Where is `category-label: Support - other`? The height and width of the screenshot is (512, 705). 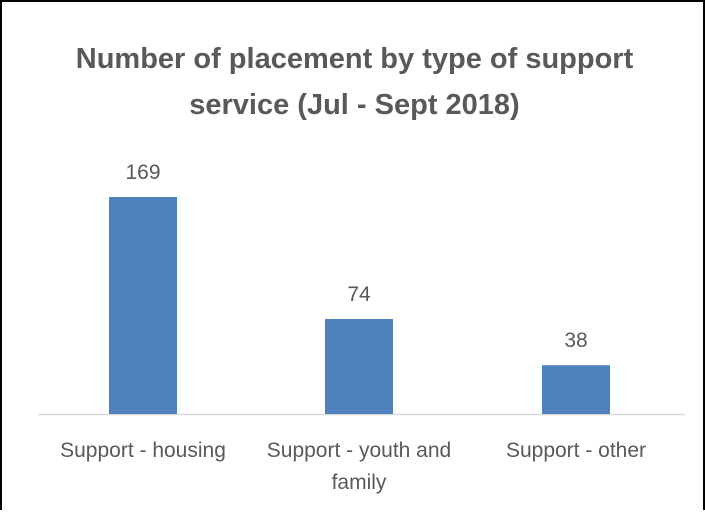 category-label: Support - other is located at coordinates (576, 450).